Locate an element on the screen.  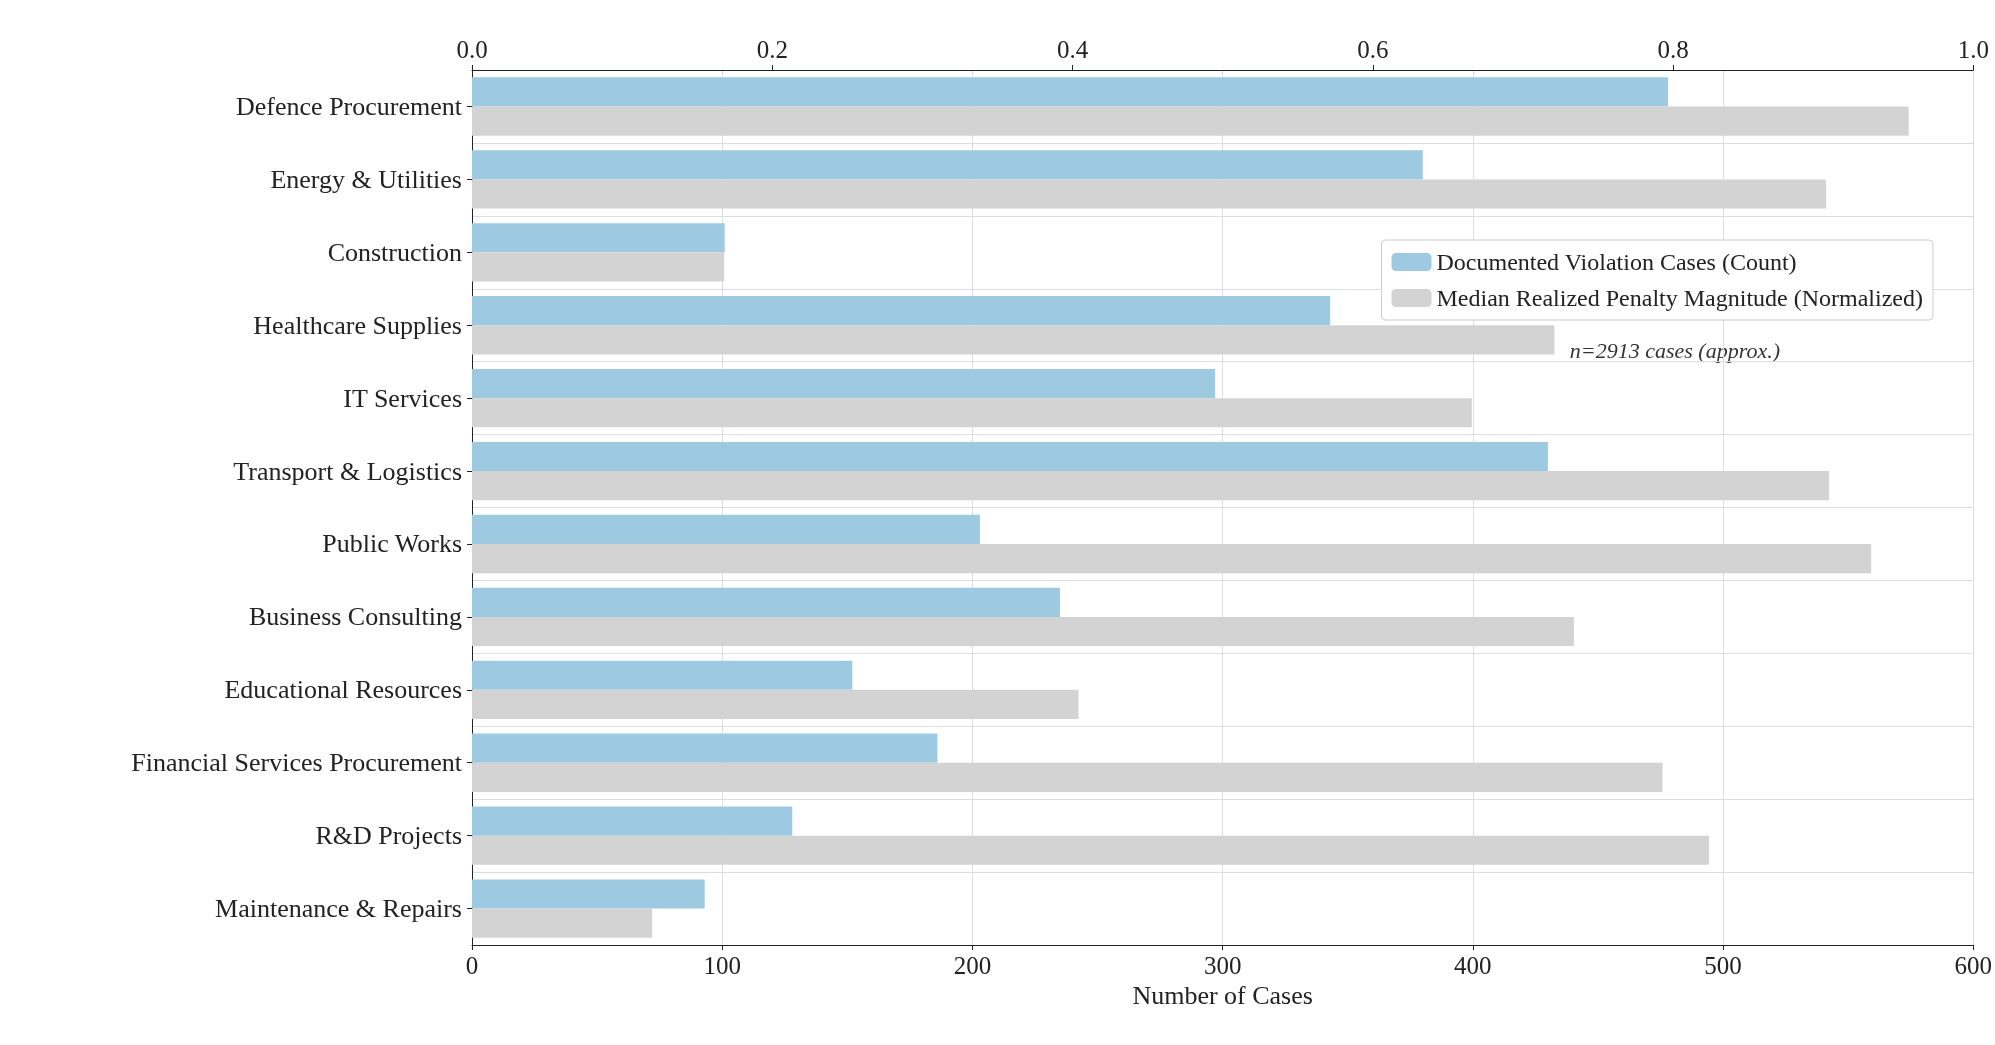
x2-tick-label: 0.4 is located at coordinates (1072, 49).